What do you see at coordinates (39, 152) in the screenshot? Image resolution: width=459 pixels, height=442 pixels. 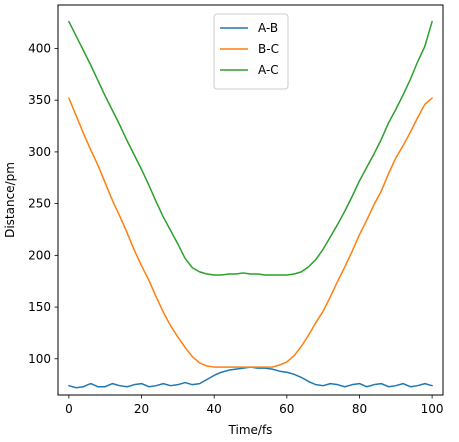 I see `y-tick-label: 300` at bounding box center [39, 152].